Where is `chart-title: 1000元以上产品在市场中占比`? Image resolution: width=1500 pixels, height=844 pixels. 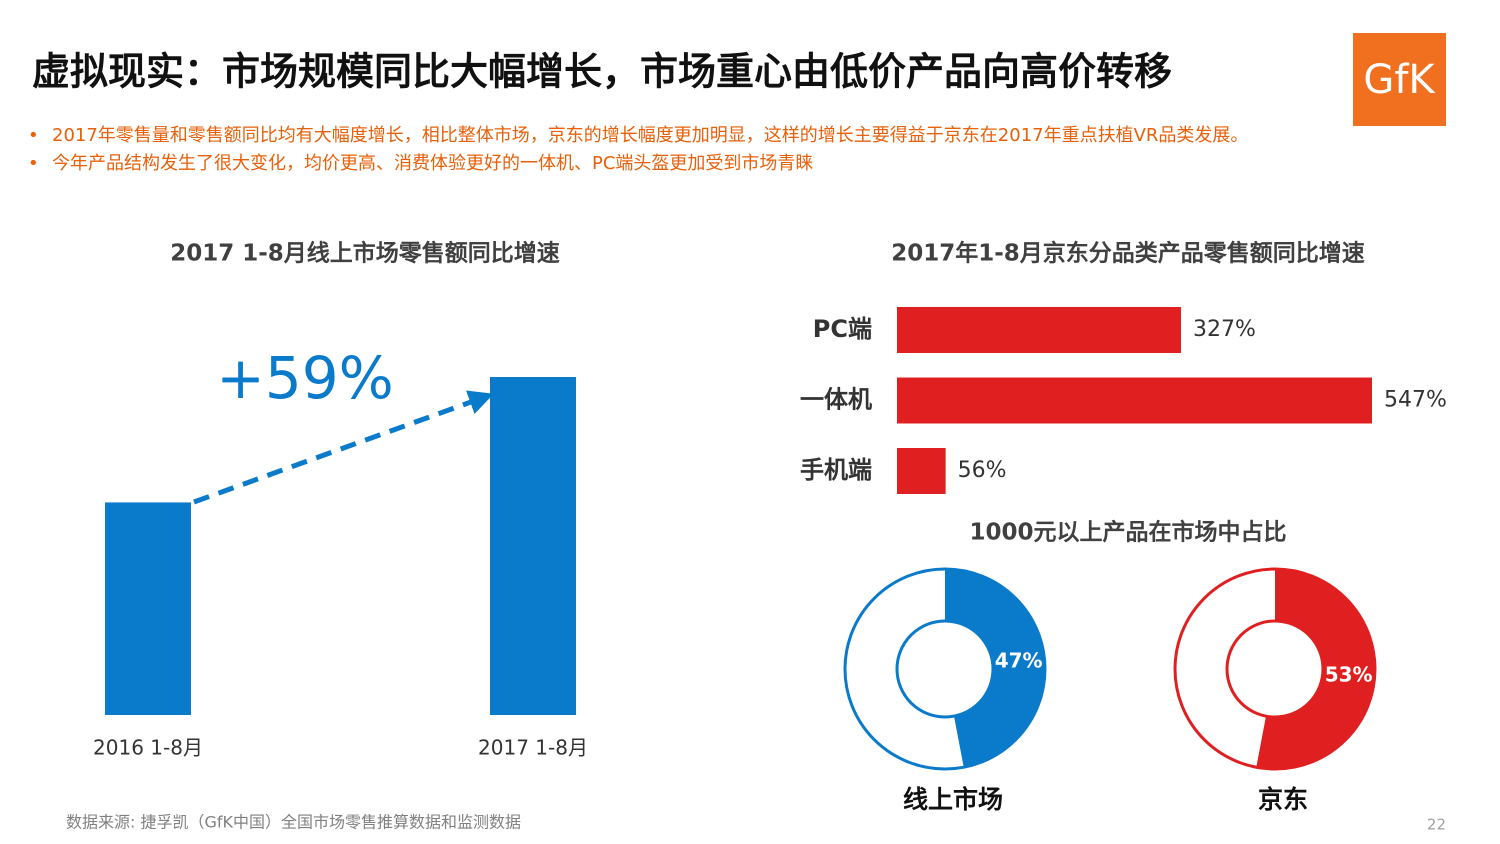 chart-title: 1000元以上产品在市场中占比 is located at coordinates (1127, 532).